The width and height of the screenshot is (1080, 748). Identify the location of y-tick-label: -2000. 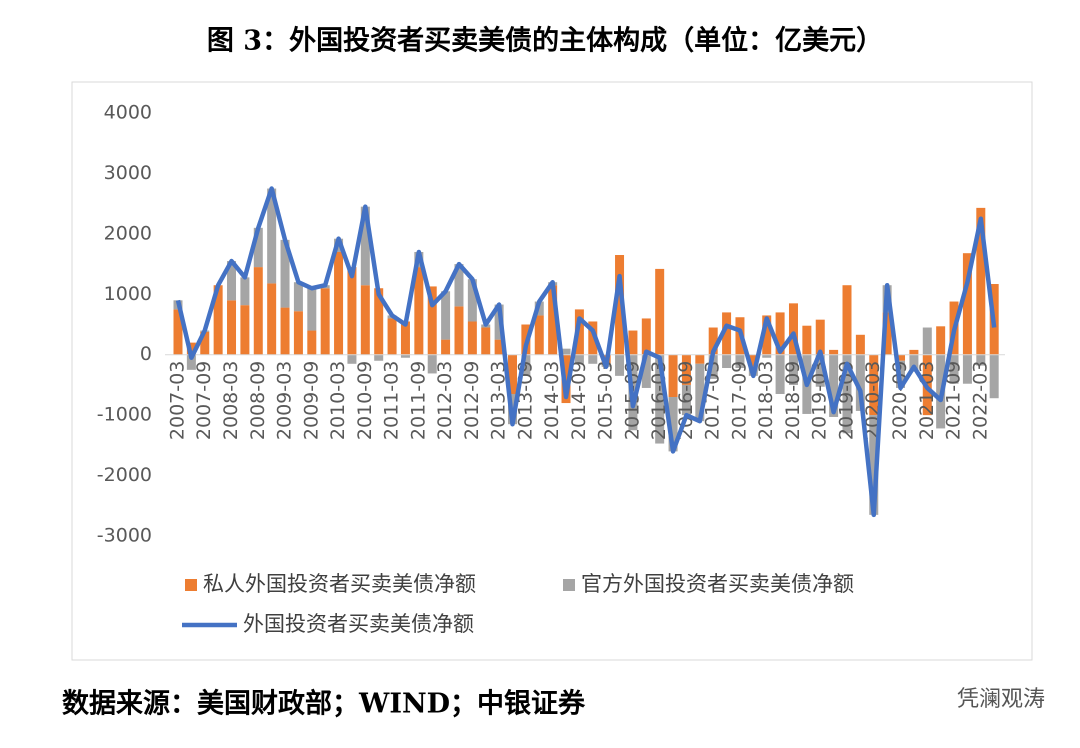
(124, 475).